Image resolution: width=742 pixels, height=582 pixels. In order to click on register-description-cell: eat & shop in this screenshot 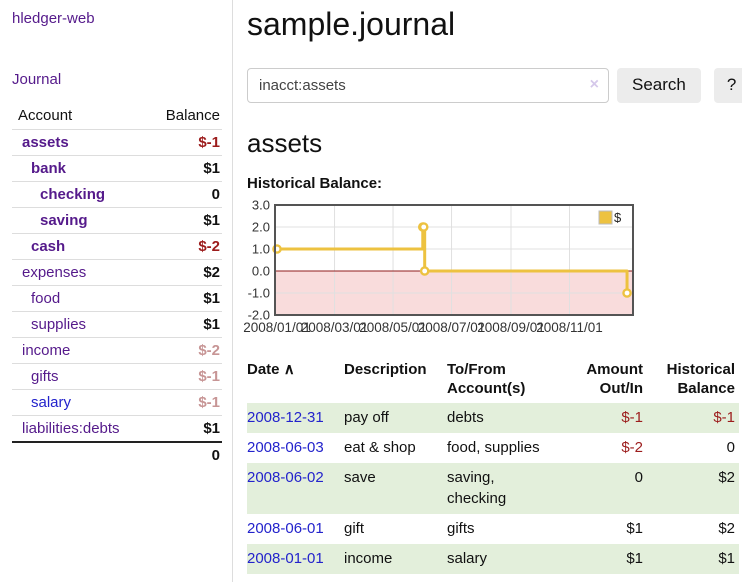, I will do `click(380, 448)`.